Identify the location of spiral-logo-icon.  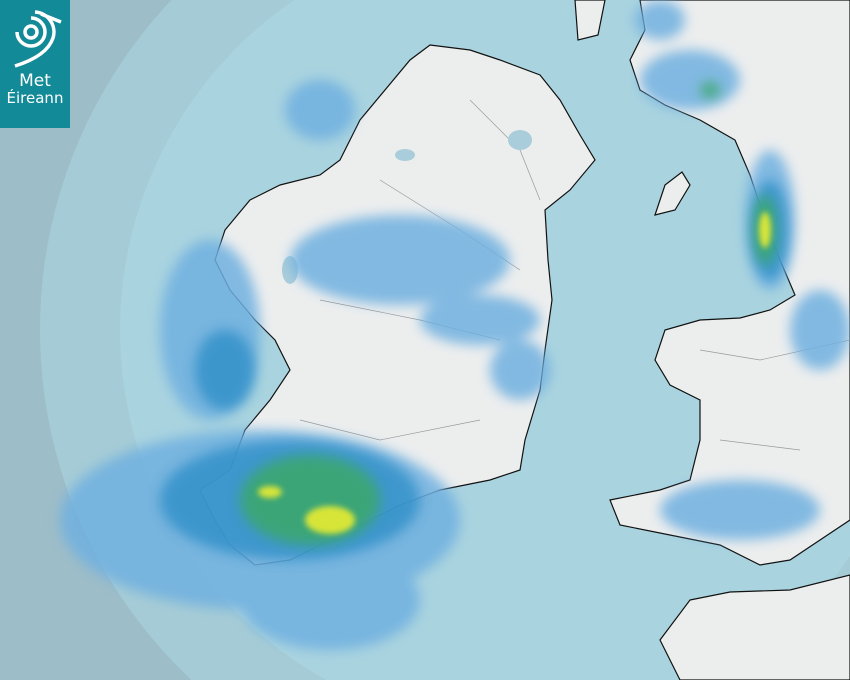
(38, 39).